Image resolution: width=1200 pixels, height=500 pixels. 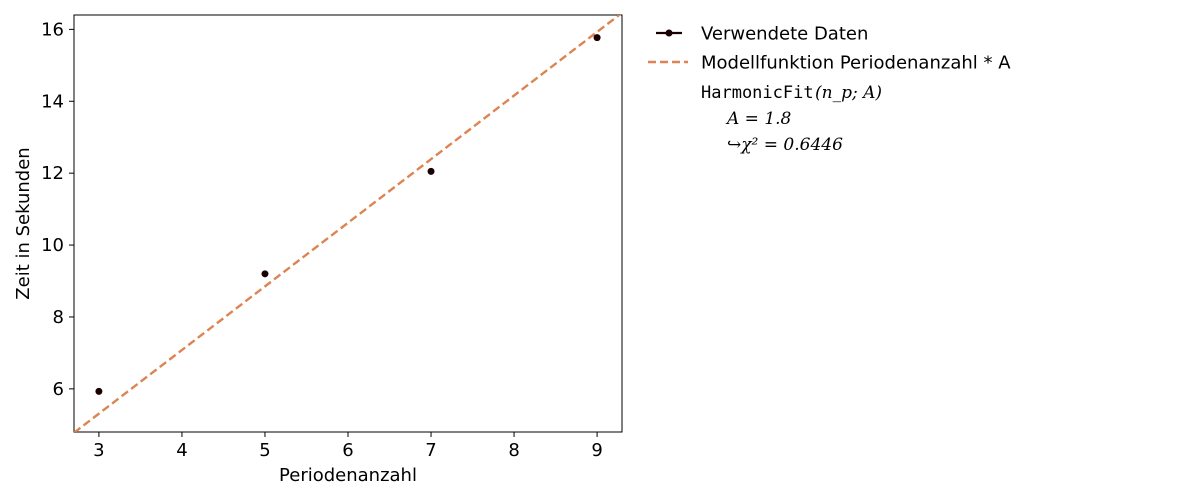 I want to click on x-tick-label: 8, so click(x=513, y=450).